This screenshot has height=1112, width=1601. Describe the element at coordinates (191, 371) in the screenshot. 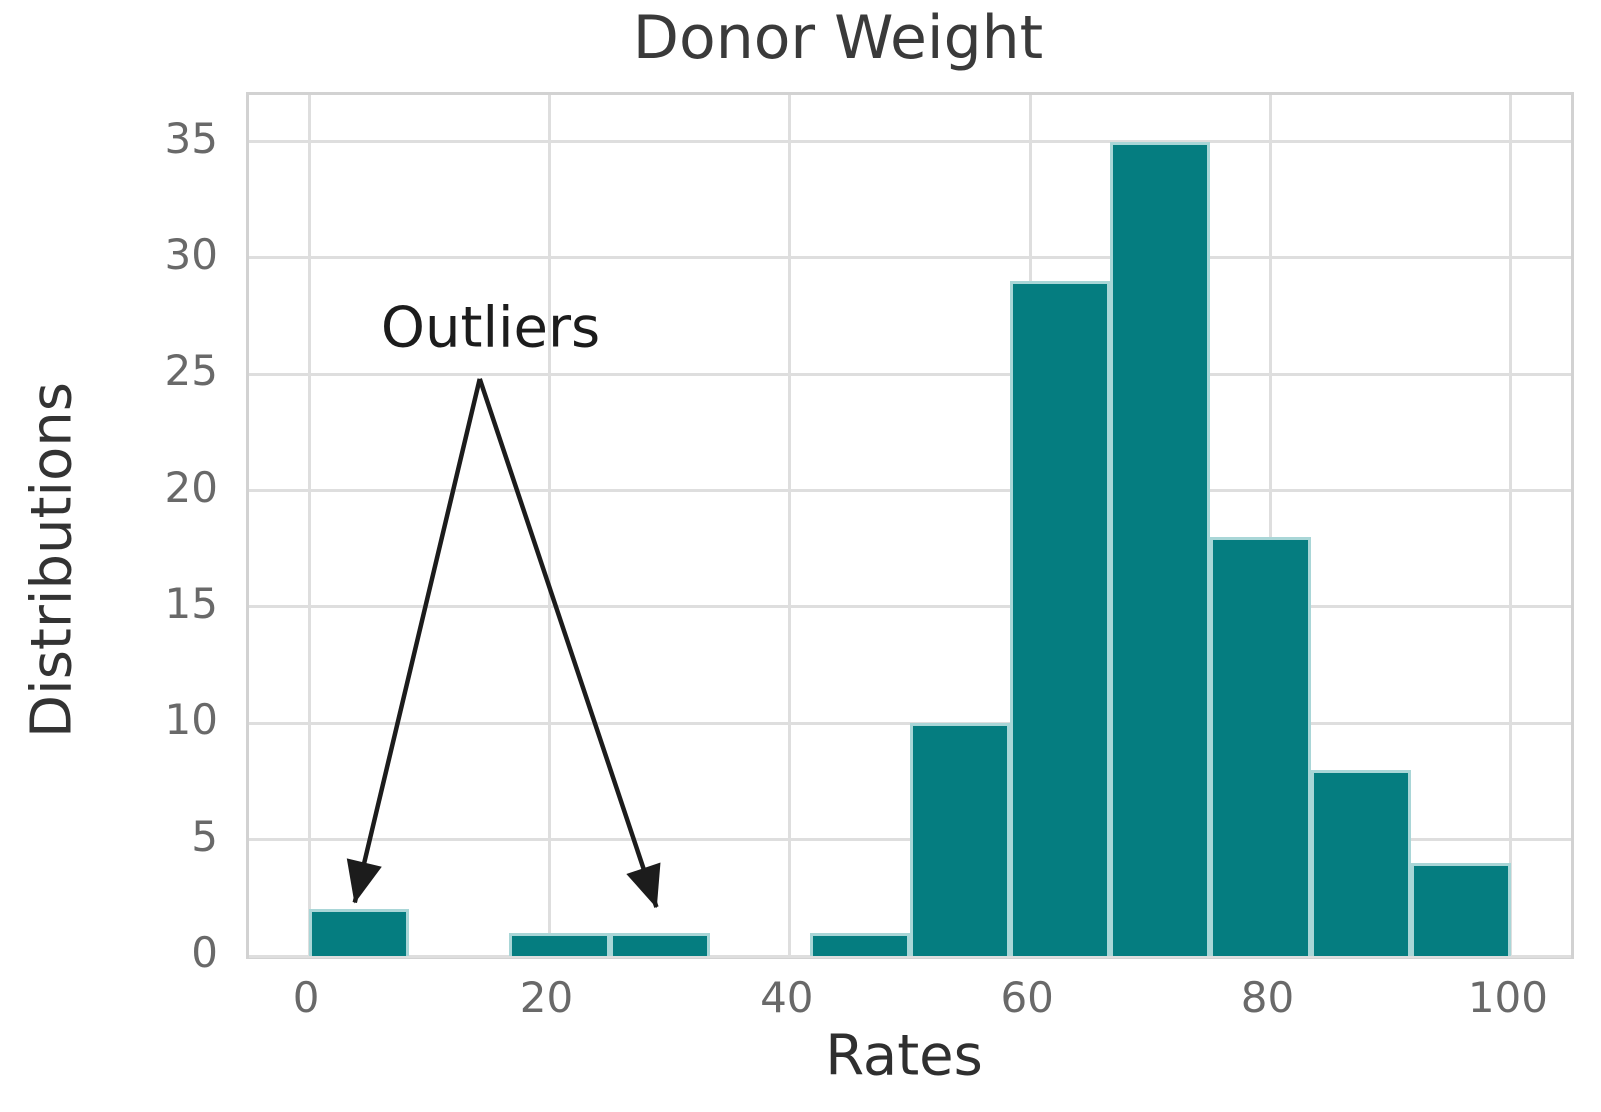

I see `y-tick-label: 25` at that location.